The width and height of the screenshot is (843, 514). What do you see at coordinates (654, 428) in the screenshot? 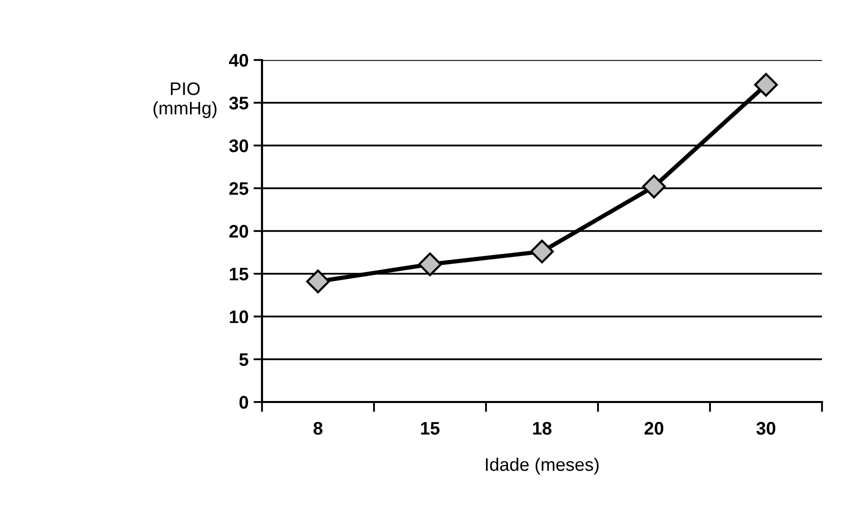
I see `x-tick-label: 20` at bounding box center [654, 428].